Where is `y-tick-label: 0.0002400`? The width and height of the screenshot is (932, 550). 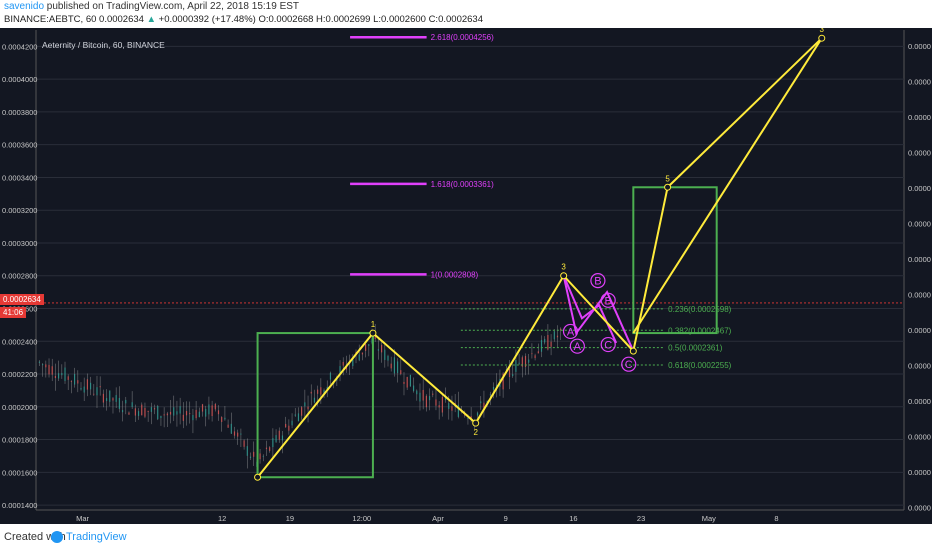 y-tick-label: 0.0002400 is located at coordinates (19, 341).